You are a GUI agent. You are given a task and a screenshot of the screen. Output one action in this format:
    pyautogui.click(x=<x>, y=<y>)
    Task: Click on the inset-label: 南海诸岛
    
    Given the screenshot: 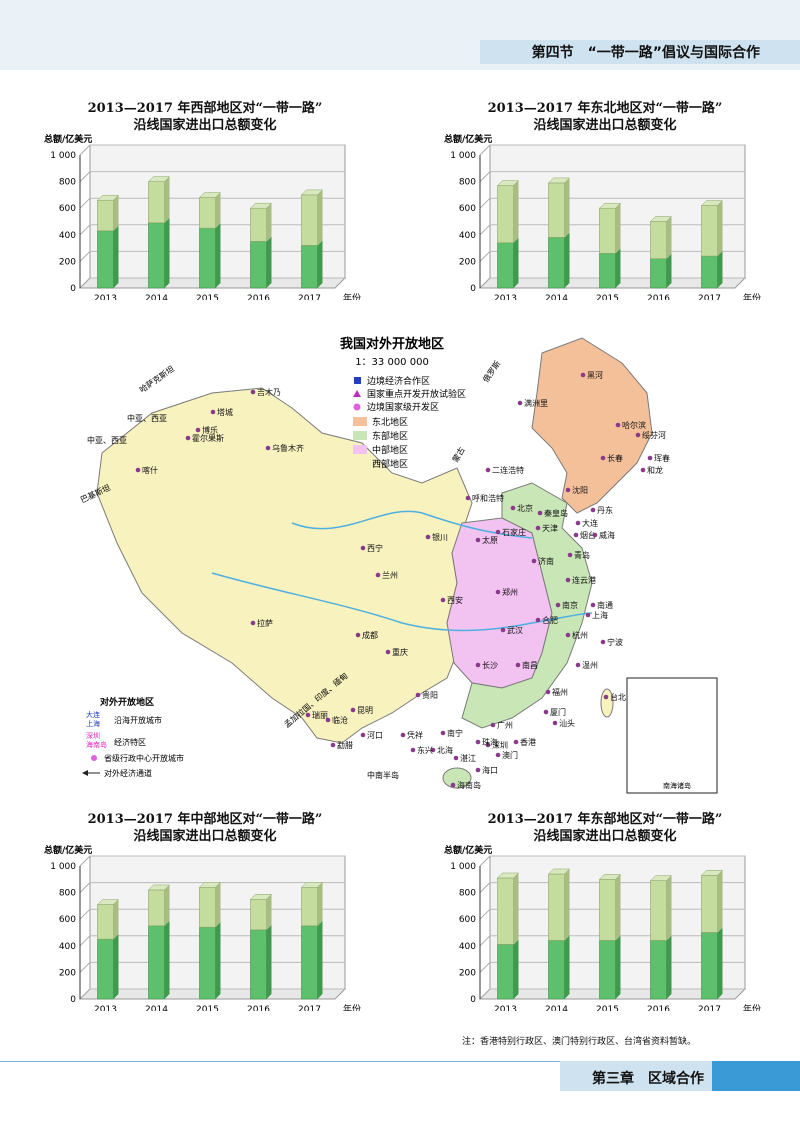 What is the action you would take?
    pyautogui.click(x=677, y=785)
    